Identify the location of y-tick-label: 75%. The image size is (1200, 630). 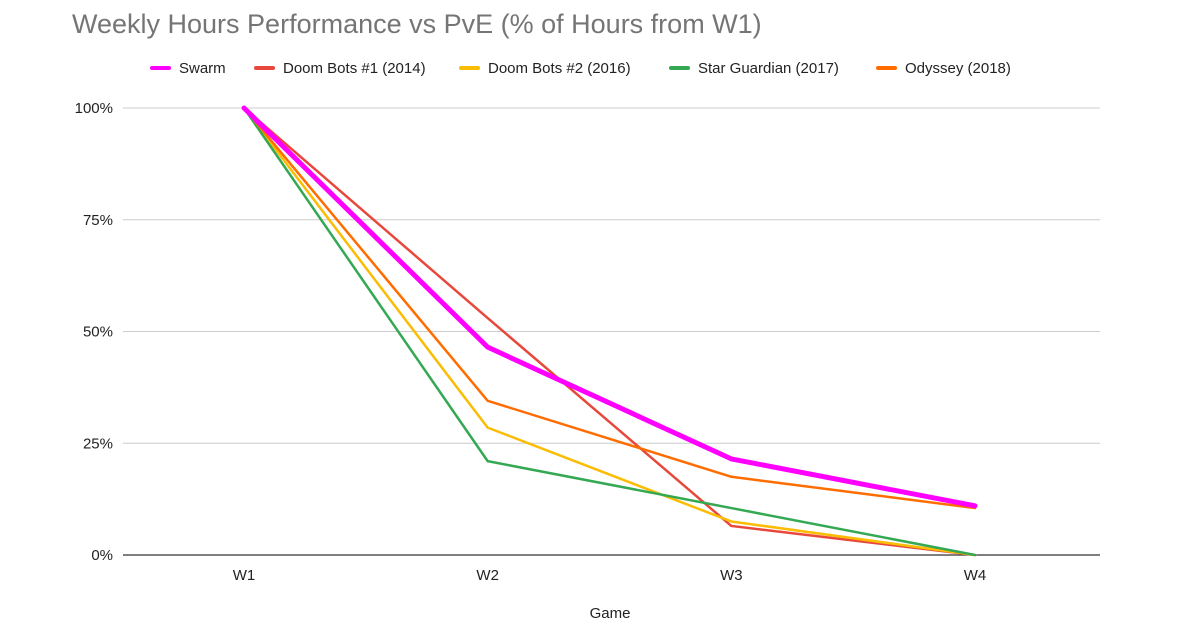
(98, 220).